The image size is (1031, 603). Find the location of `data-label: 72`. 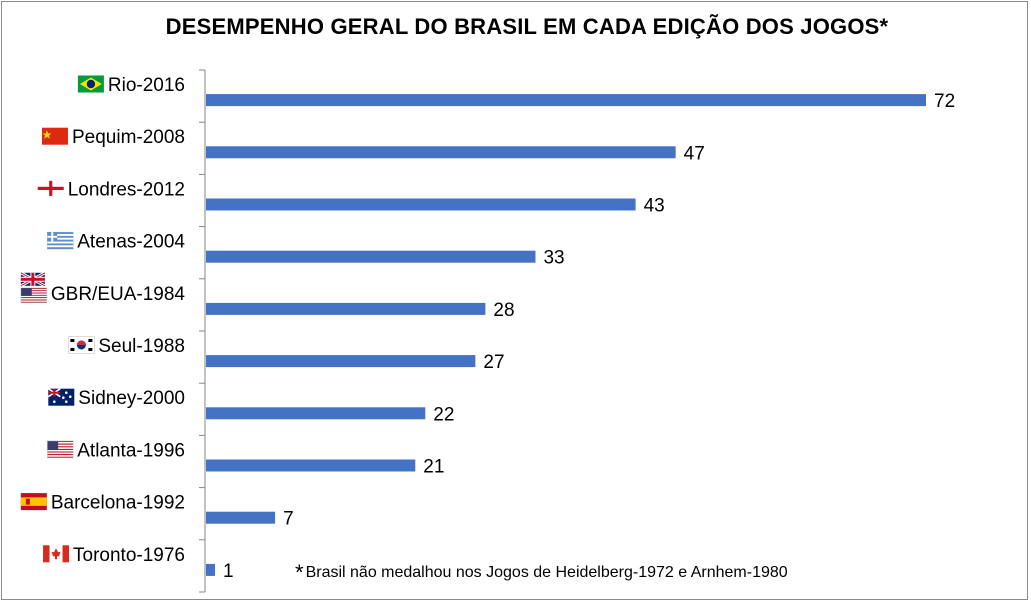

data-label: 72 is located at coordinates (944, 101).